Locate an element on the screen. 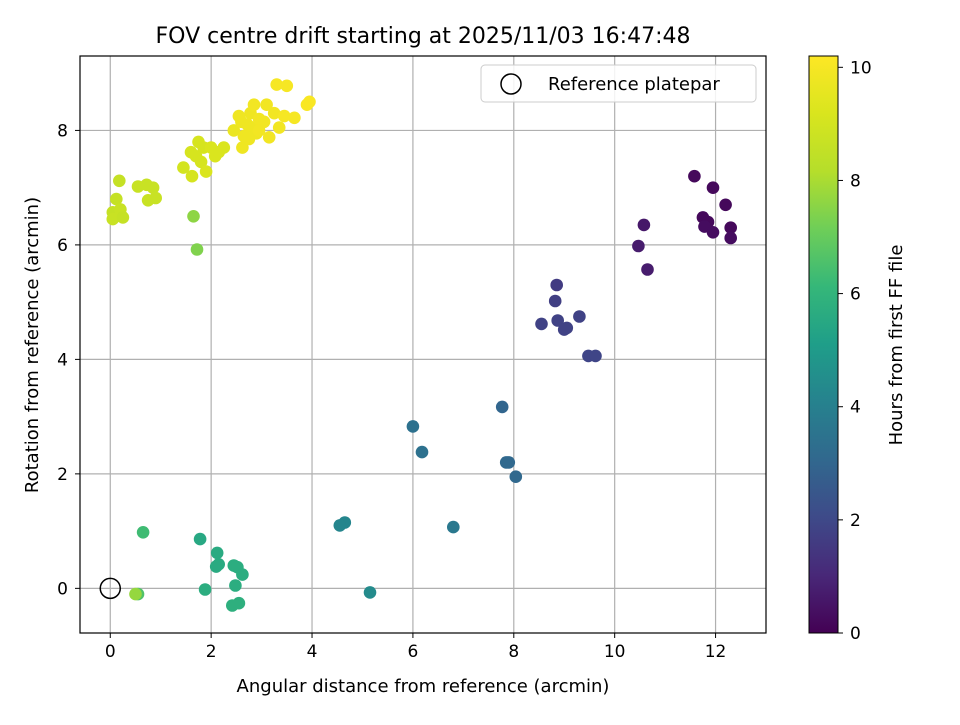 Image resolution: width=960 pixels, height=725 pixels. legend-label: Reference platepar is located at coordinates (634, 84).